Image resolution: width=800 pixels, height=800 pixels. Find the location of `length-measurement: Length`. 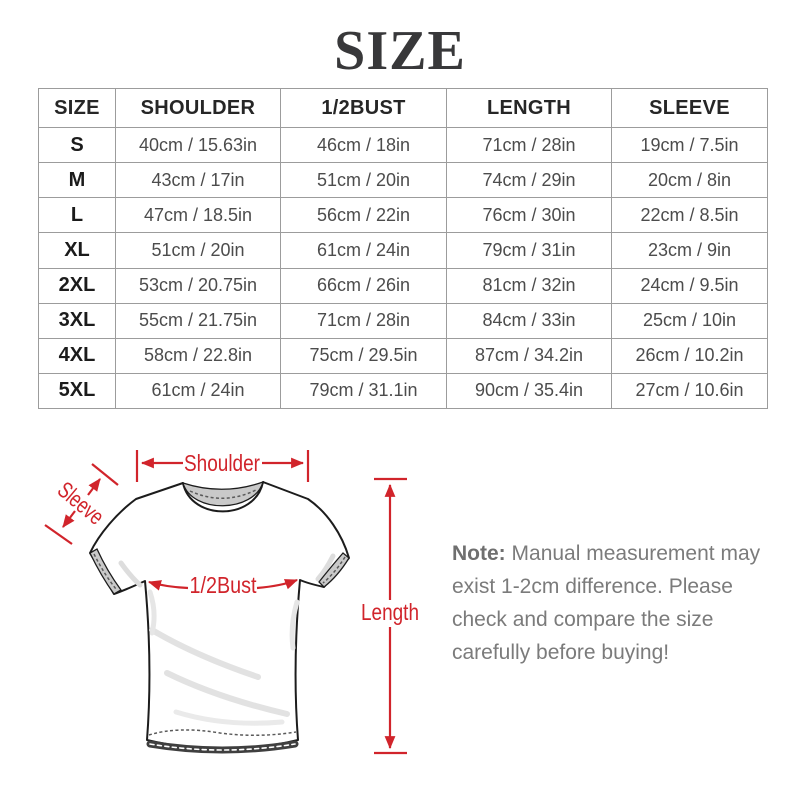

length-measurement: Length is located at coordinates (390, 616).